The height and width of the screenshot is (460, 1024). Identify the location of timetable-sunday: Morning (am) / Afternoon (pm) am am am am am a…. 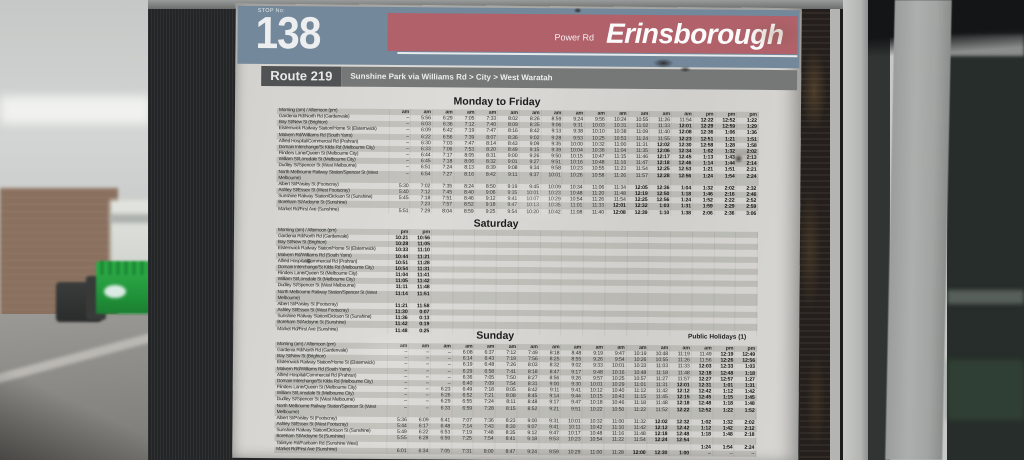
(515, 399).